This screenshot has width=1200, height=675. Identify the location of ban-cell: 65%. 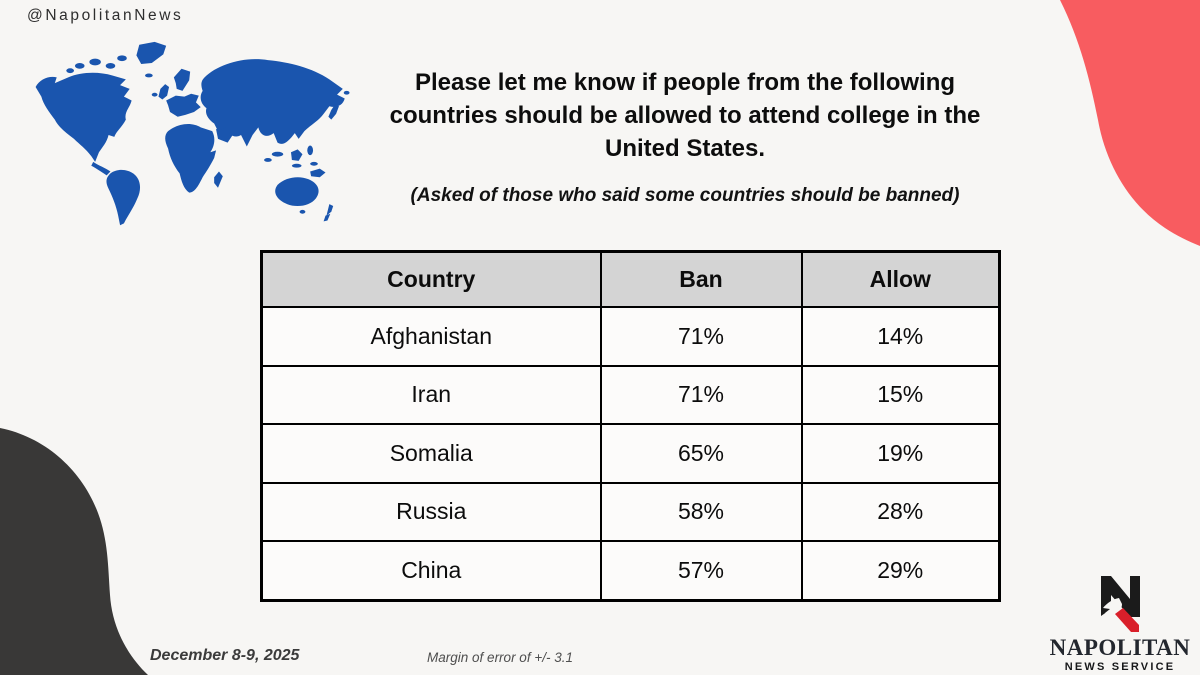
(701, 453).